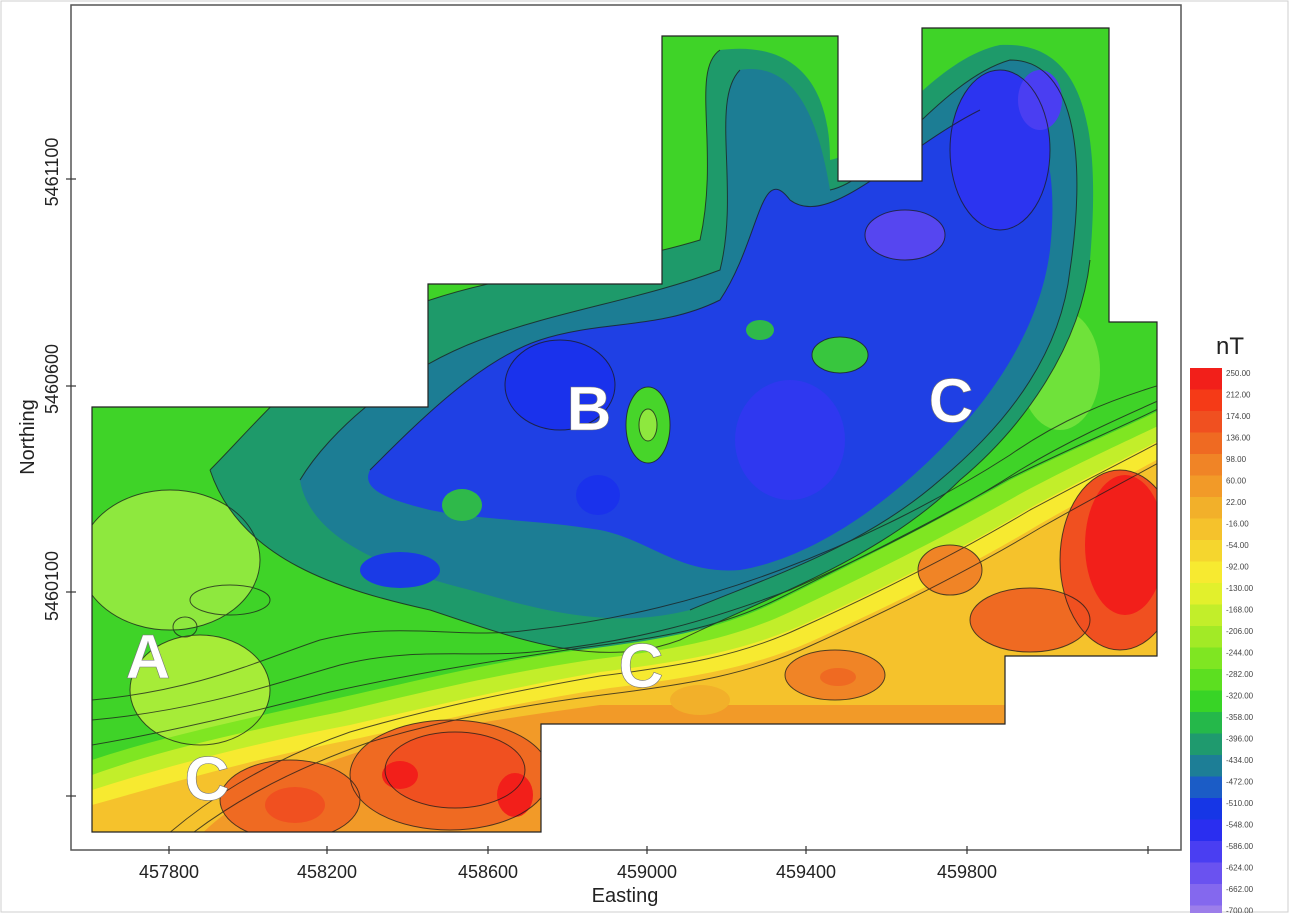 Image resolution: width=1289 pixels, height=913 pixels. I want to click on y-tick-label: 5460600, so click(52, 379).